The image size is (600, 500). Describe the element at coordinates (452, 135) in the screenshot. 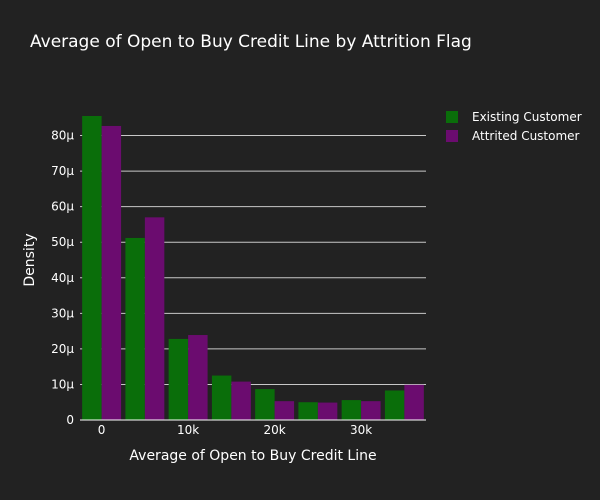

I see `legend-swatch-attrited` at that location.